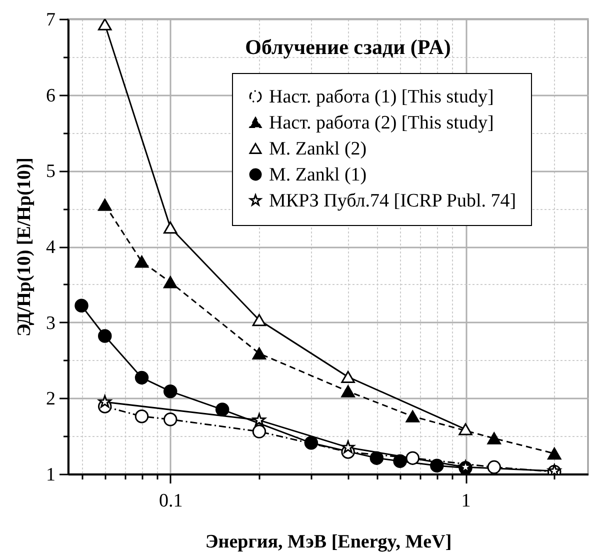 This screenshot has height=553, width=596. Describe the element at coordinates (381, 97) in the screenshot. I see `legend-label: Наст. работа (1) [This study]` at that location.